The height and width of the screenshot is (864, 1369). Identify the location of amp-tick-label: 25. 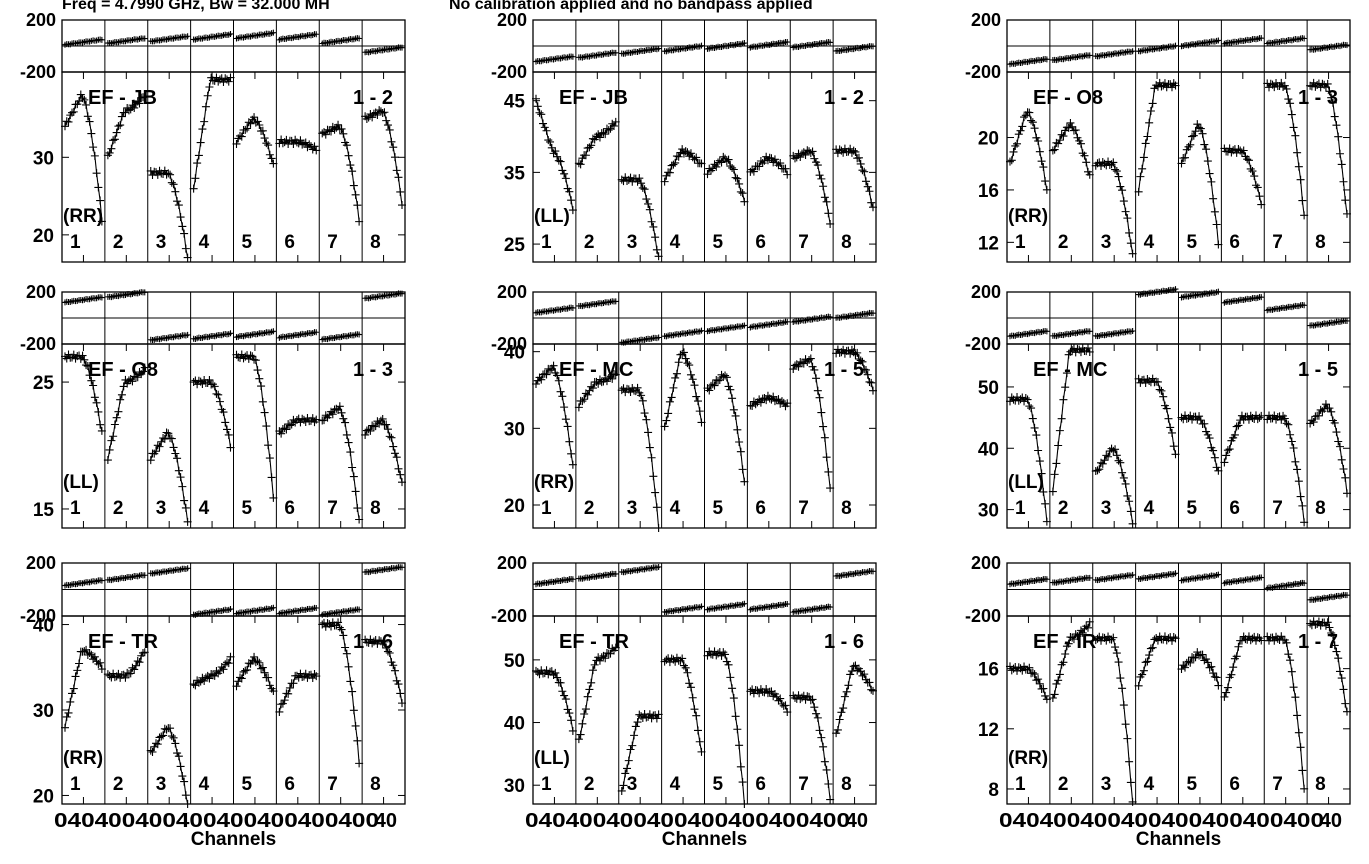
(515, 245).